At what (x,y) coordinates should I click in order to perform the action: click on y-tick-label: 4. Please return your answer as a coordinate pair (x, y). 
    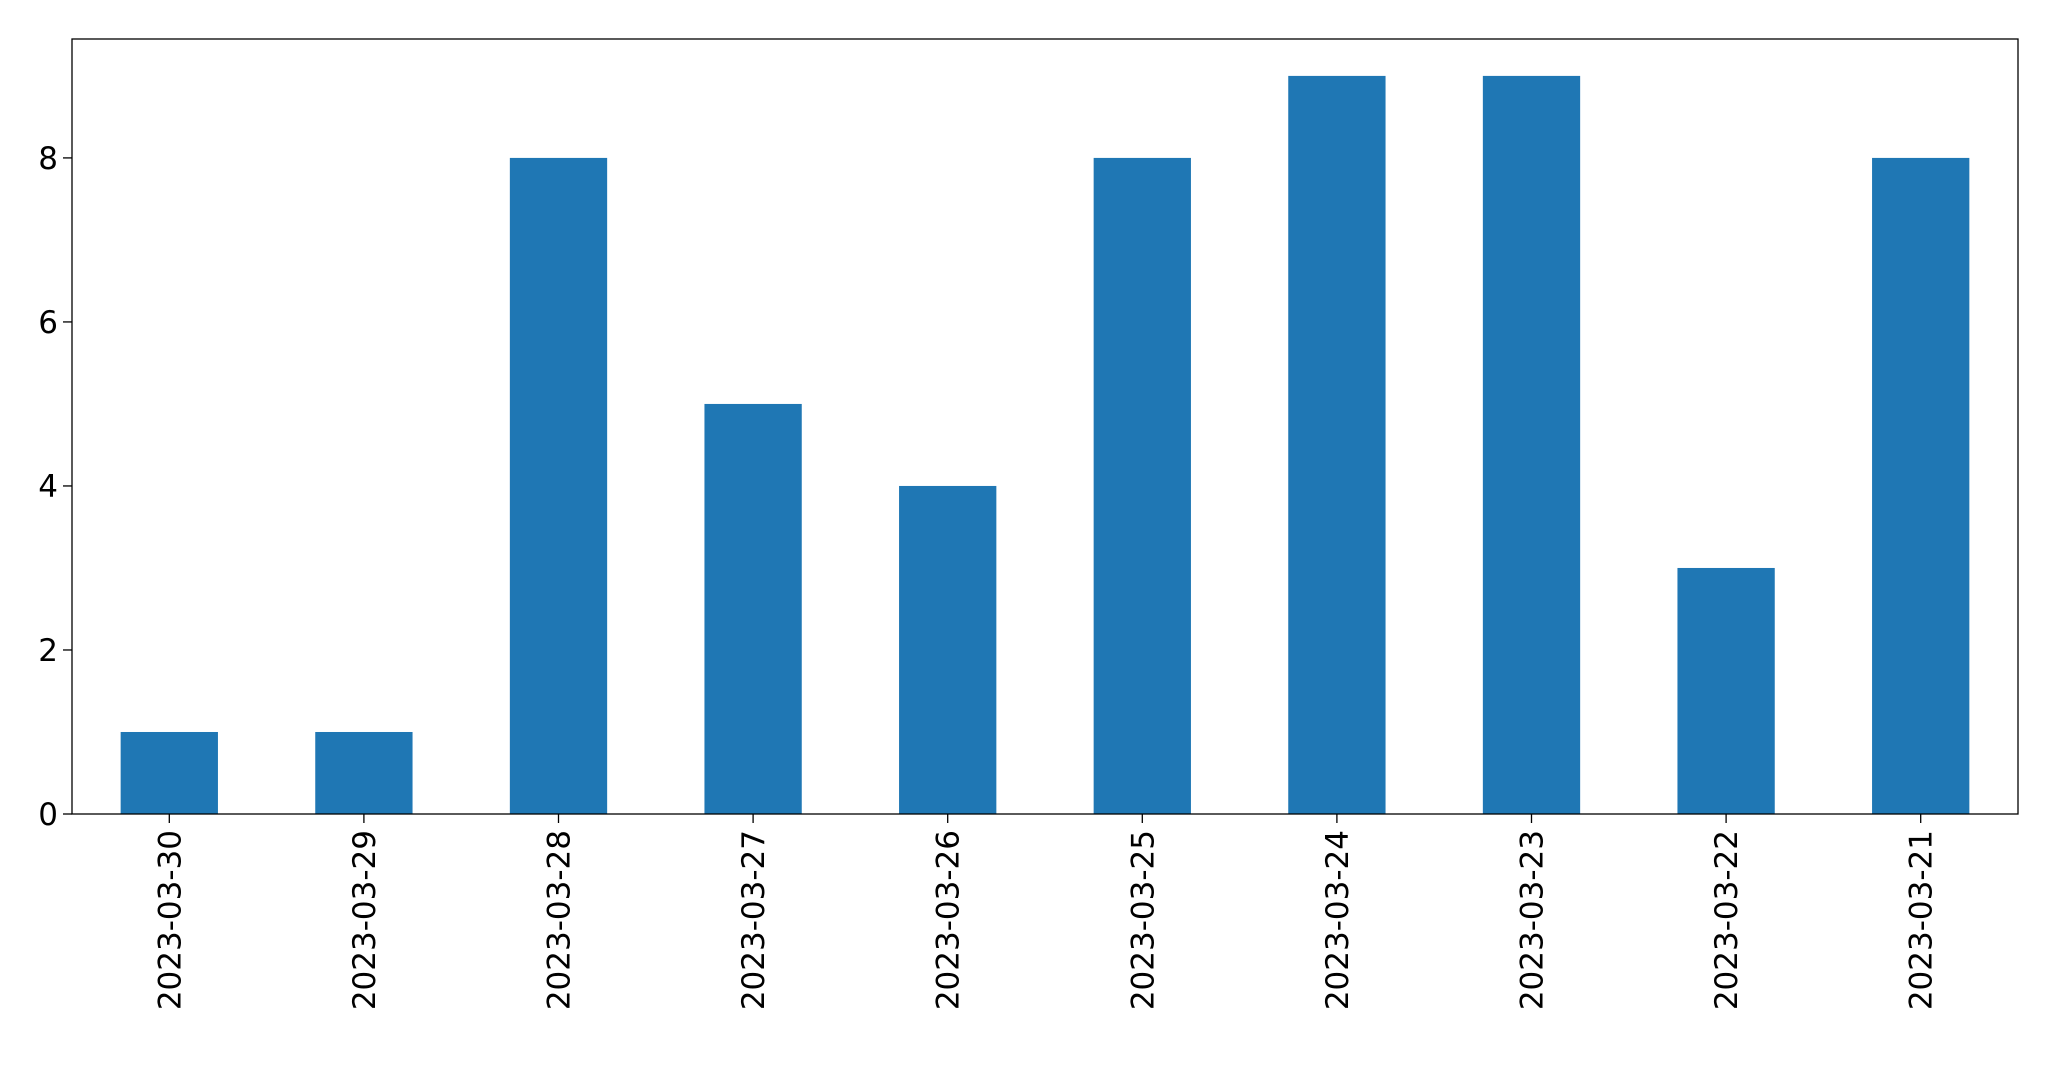
    Looking at the image, I should click on (48, 487).